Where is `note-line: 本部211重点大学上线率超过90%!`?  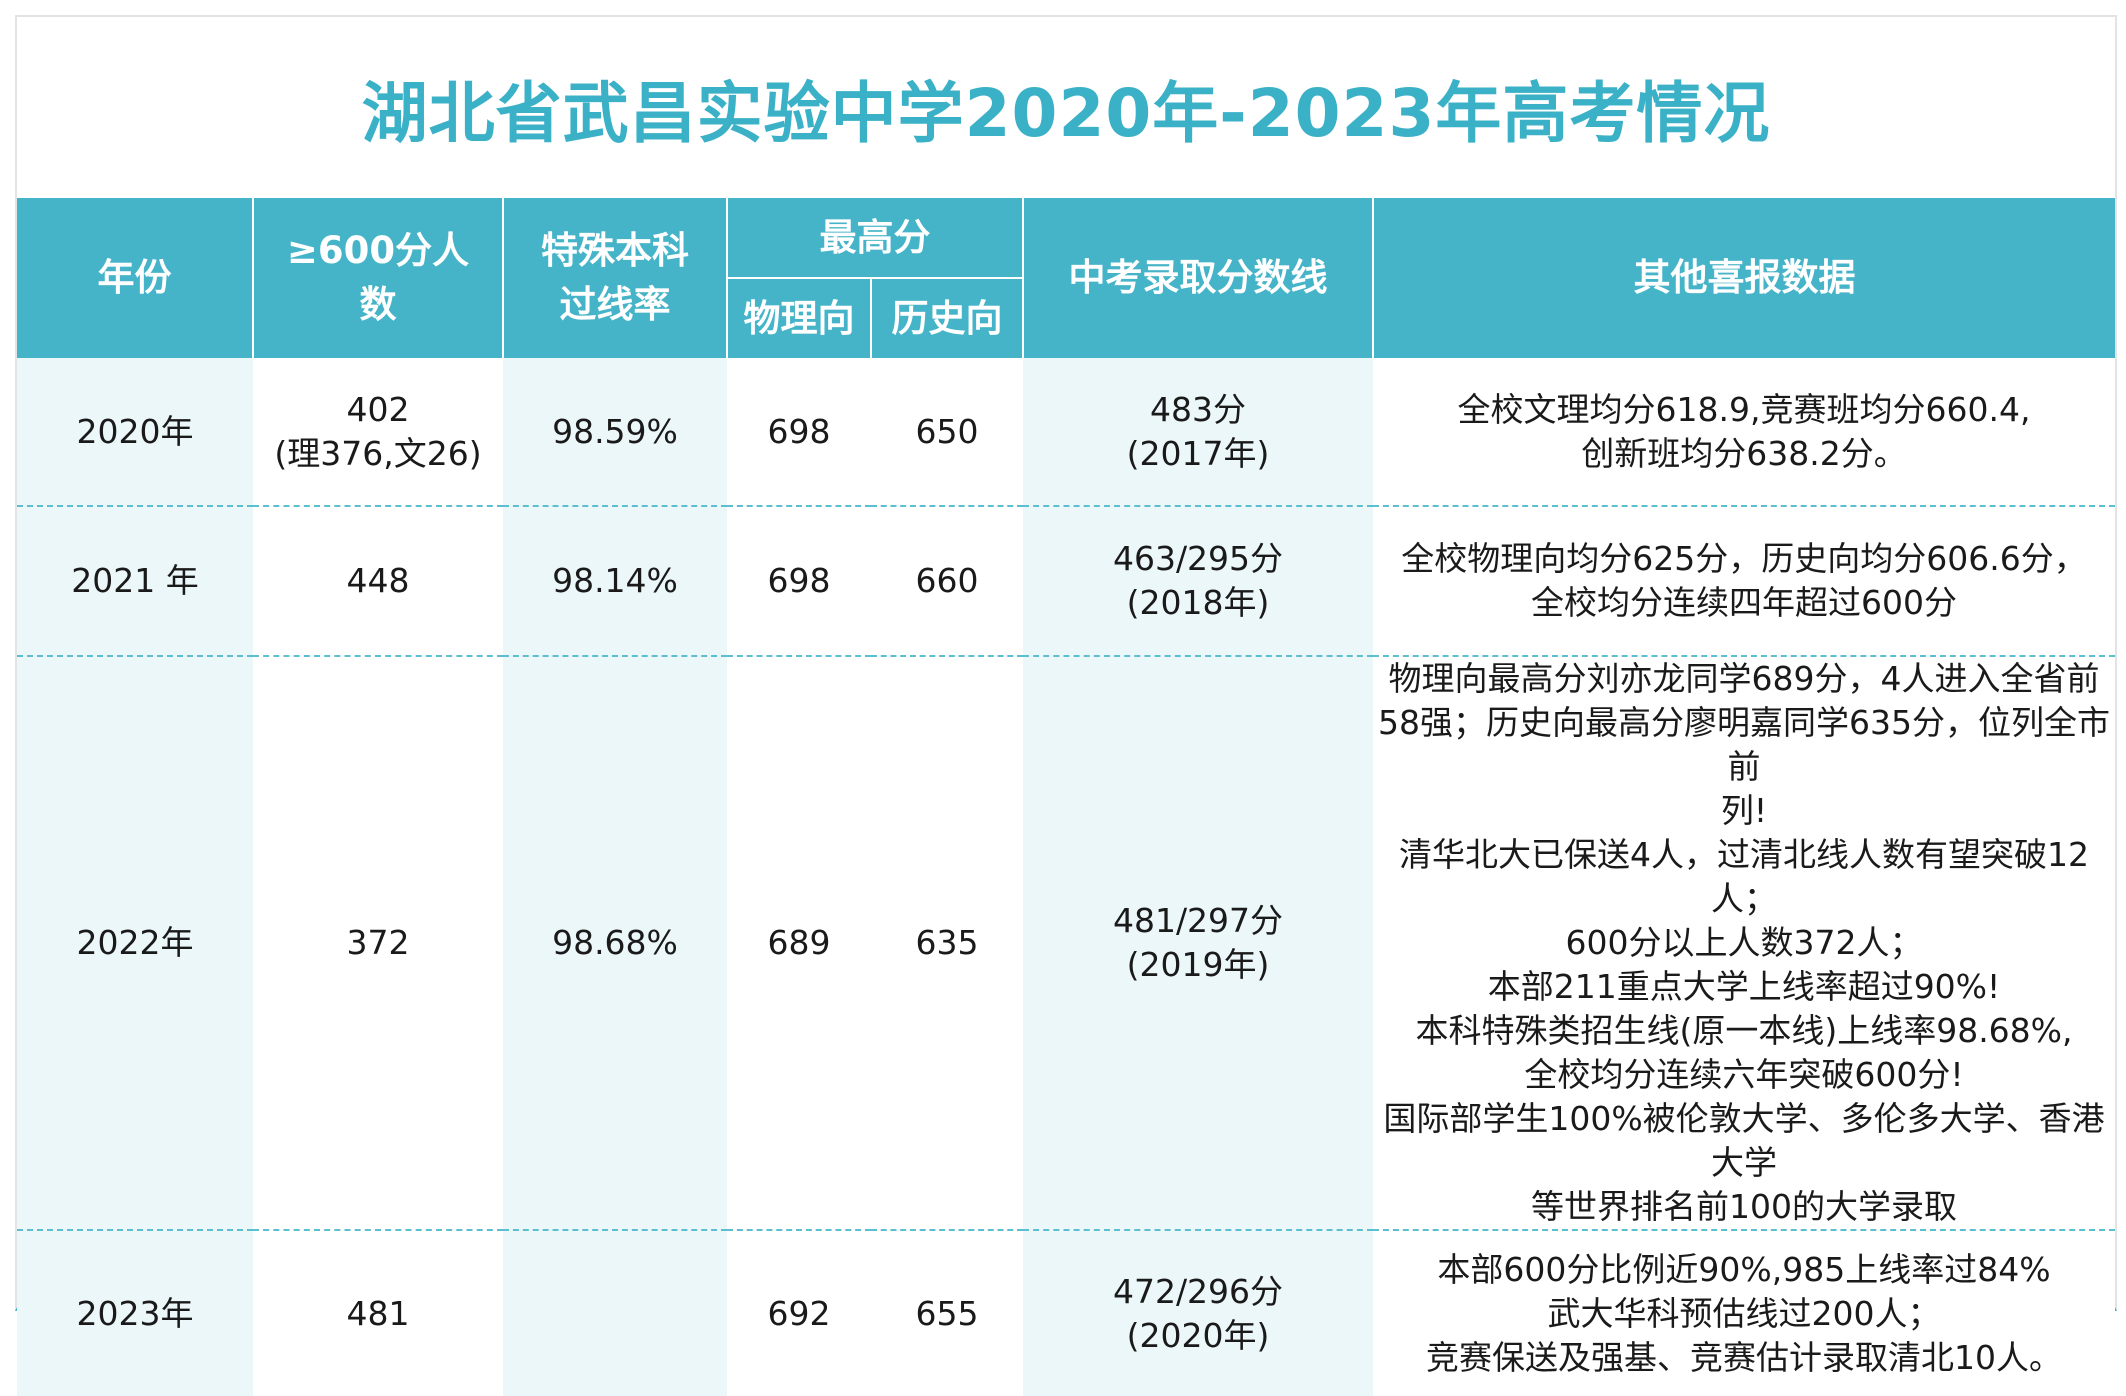 note-line: 本部211重点大学上线率超过90%! is located at coordinates (1744, 986).